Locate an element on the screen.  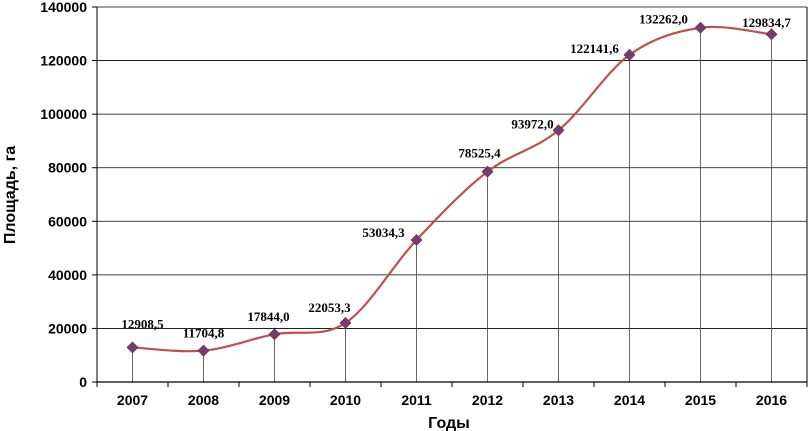
y-tick-label: 60000 is located at coordinates (67, 221).